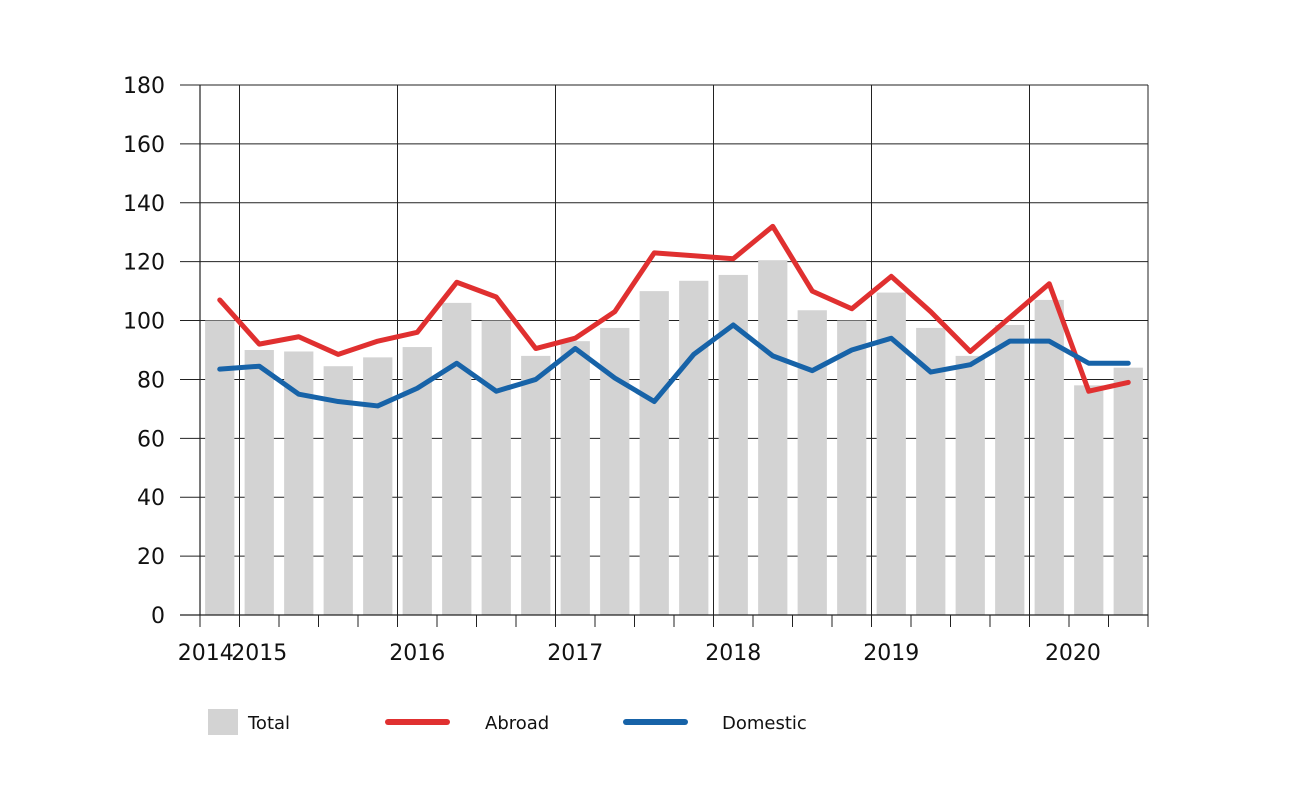 This screenshot has width=1300, height=800. I want to click on y-tick-label-80: 80, so click(151, 380).